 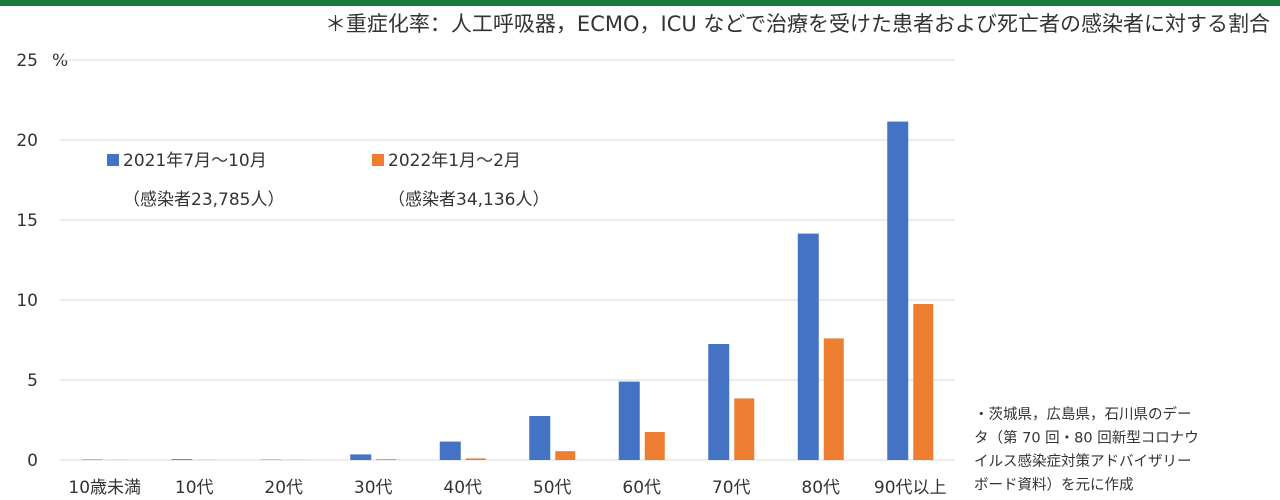 What do you see at coordinates (104, 488) in the screenshot?
I see `x-tick-label: 10歳未満` at bounding box center [104, 488].